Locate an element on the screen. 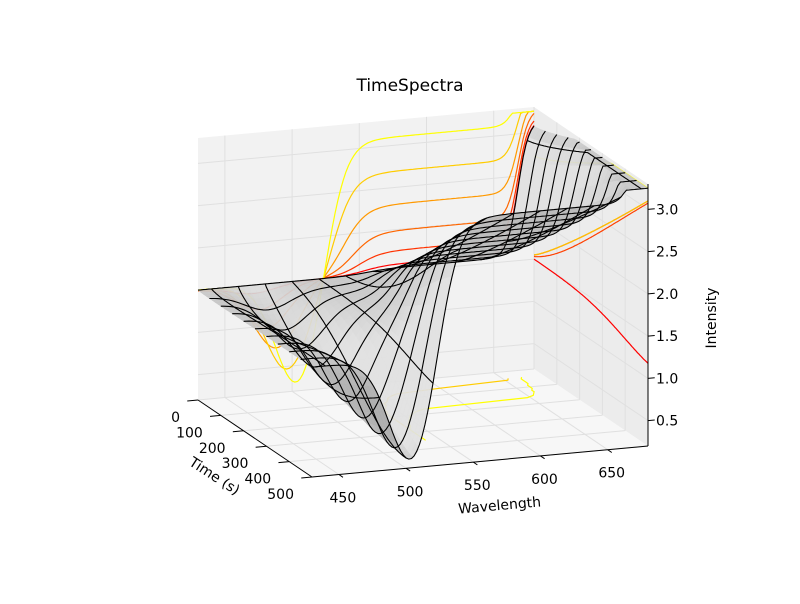  y-tick-label: 0 is located at coordinates (175, 418).